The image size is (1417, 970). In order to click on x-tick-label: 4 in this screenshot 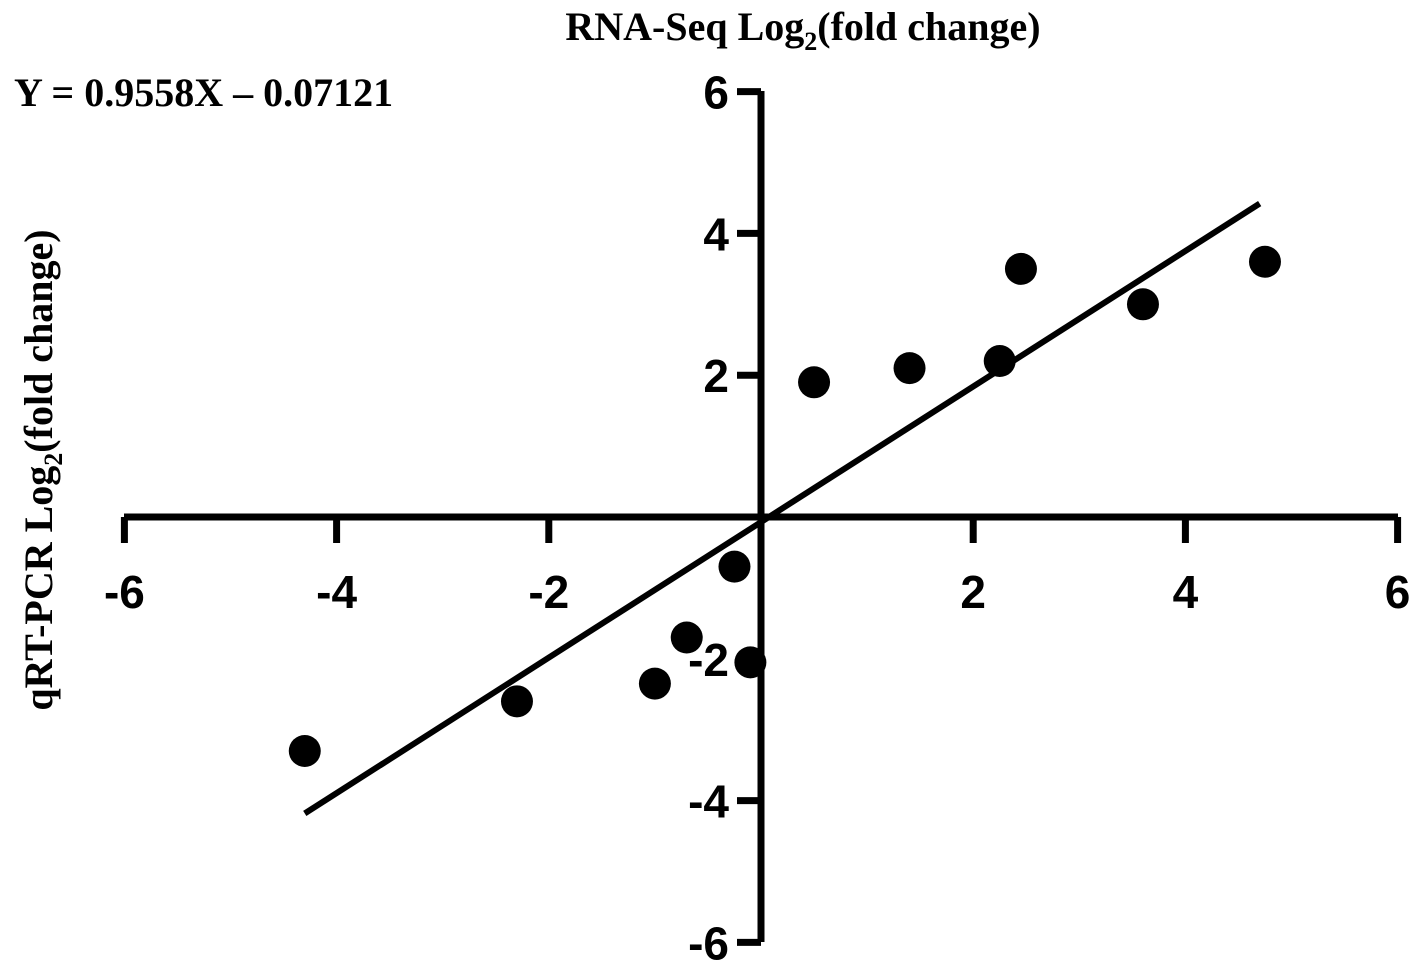, I will do `click(1186, 592)`.